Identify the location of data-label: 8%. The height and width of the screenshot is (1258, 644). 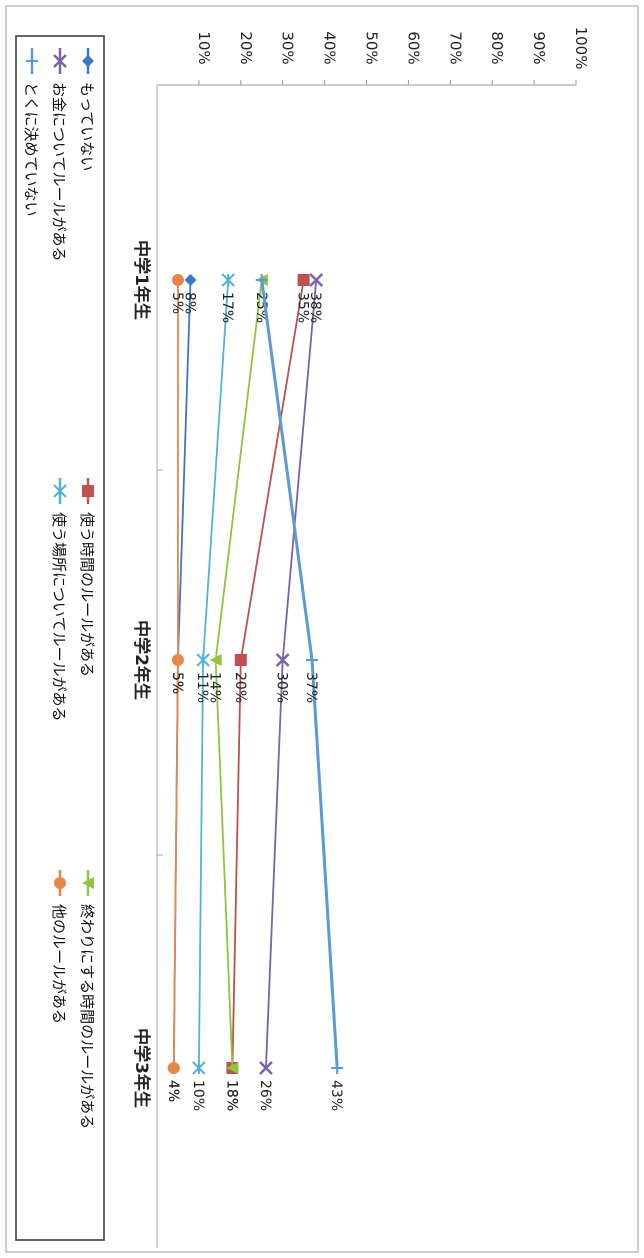
(190, 303).